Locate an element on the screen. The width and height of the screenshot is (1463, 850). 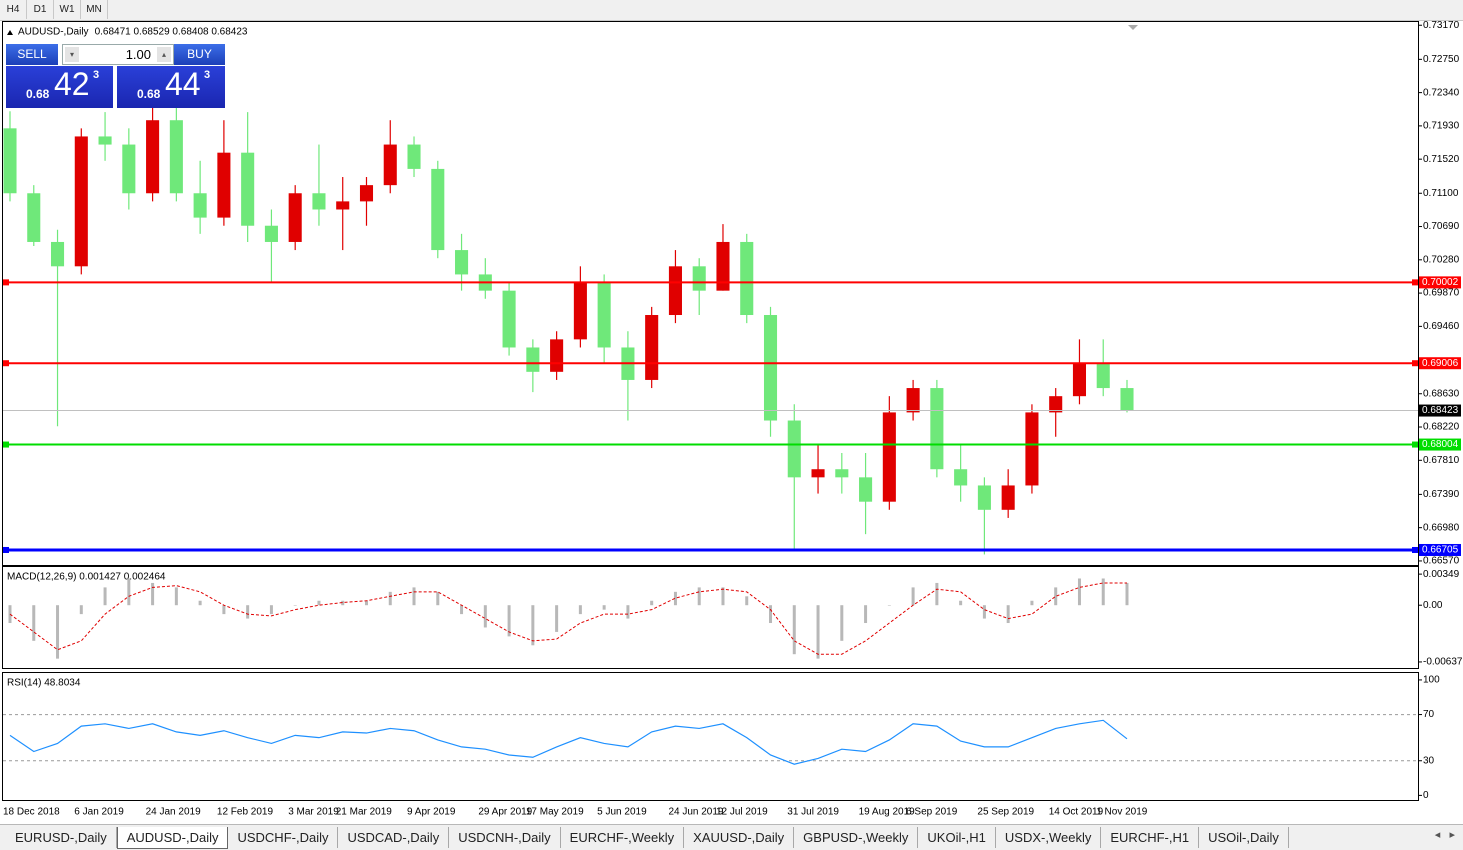
chart-tab: GBPUSD-,Weekly is located at coordinates (856, 837).